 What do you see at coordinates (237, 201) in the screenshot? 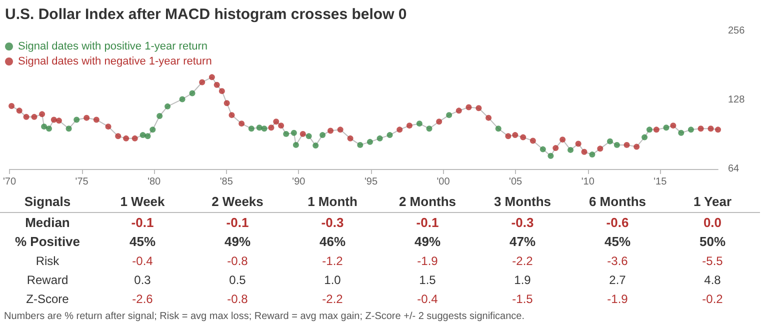
I see `category-label: 2 Weeks` at bounding box center [237, 201].